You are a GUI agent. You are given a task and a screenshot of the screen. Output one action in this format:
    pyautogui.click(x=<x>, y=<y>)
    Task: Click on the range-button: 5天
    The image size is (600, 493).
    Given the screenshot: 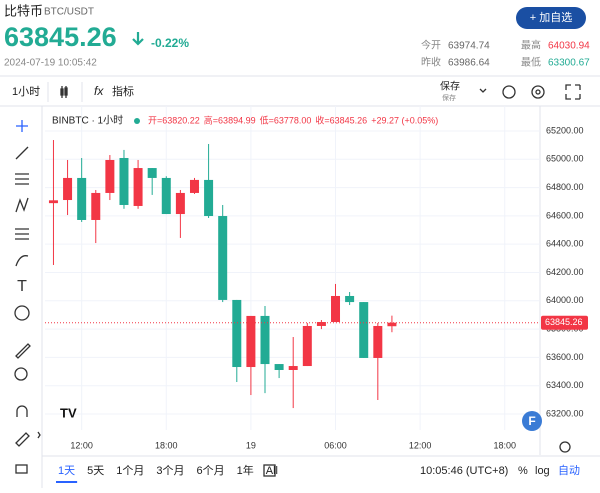 What is the action you would take?
    pyautogui.click(x=95, y=471)
    